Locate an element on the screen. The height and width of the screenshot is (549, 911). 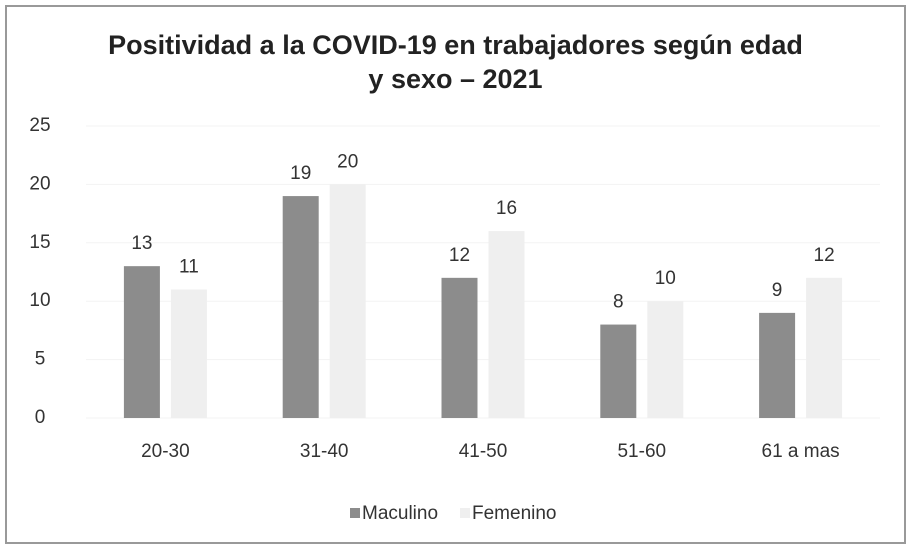
x-tick-label: 31-40 is located at coordinates (324, 451).